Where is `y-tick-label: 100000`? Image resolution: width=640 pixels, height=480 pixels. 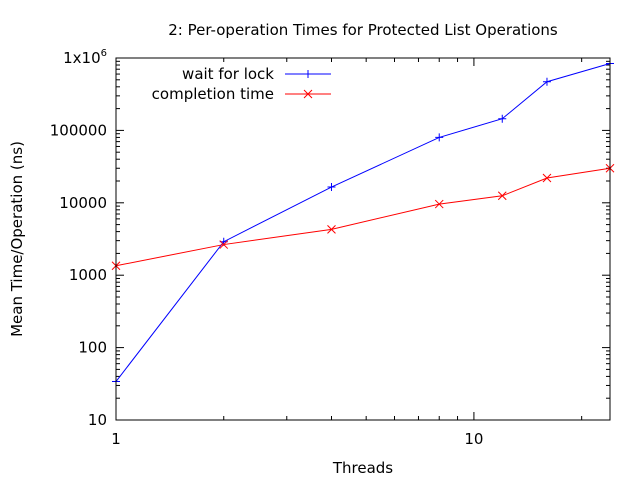 y-tick-label: 100000 is located at coordinates (78, 130).